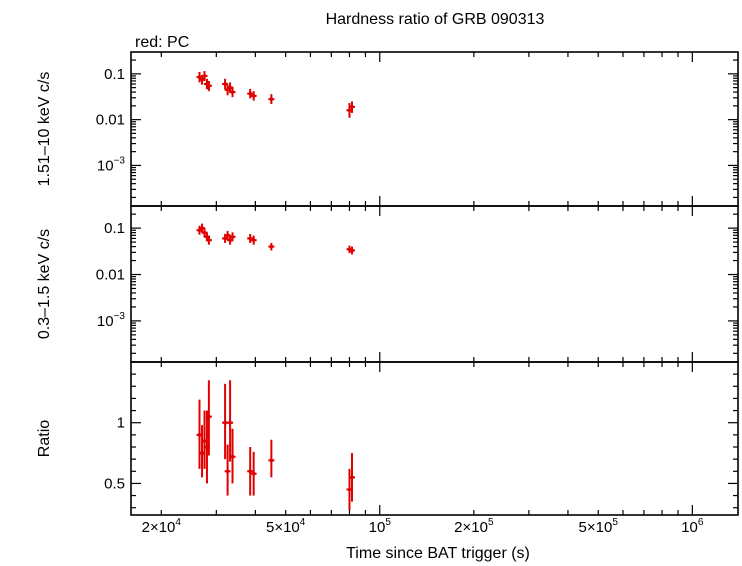  Describe the element at coordinates (44, 129) in the screenshot. I see `y-axis-label-hard: 1.51–10 keV c/s` at that location.